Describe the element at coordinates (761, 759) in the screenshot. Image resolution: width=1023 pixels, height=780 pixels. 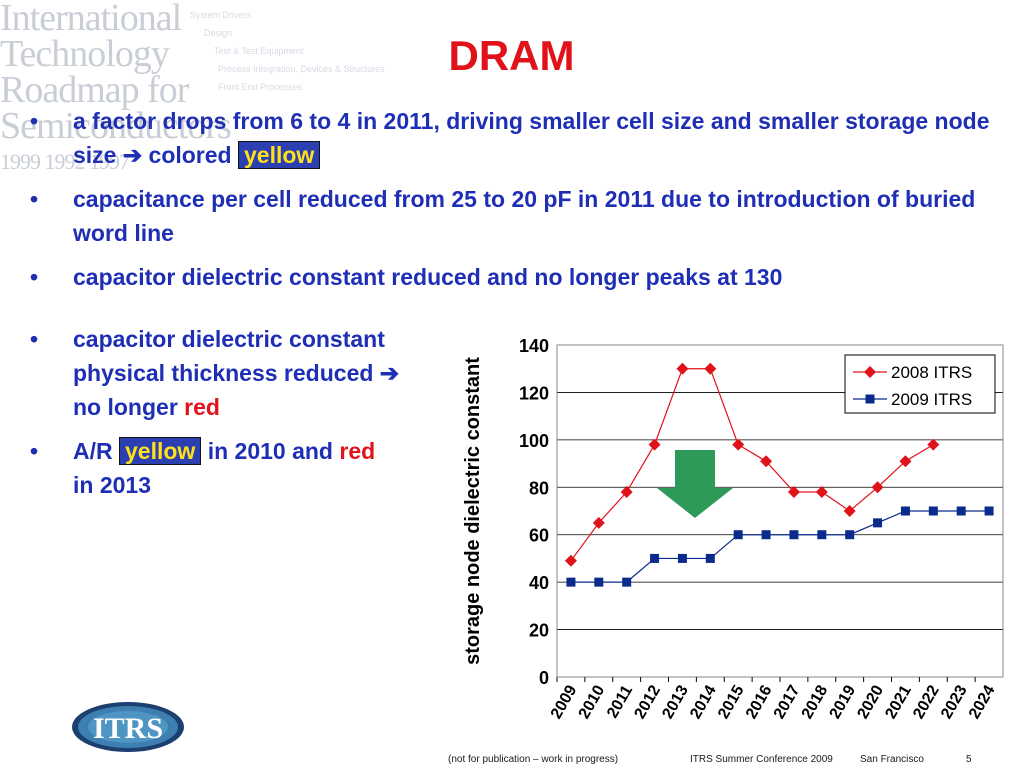
I see `footer-conference: ITRS Summer Conference 2009` at that location.